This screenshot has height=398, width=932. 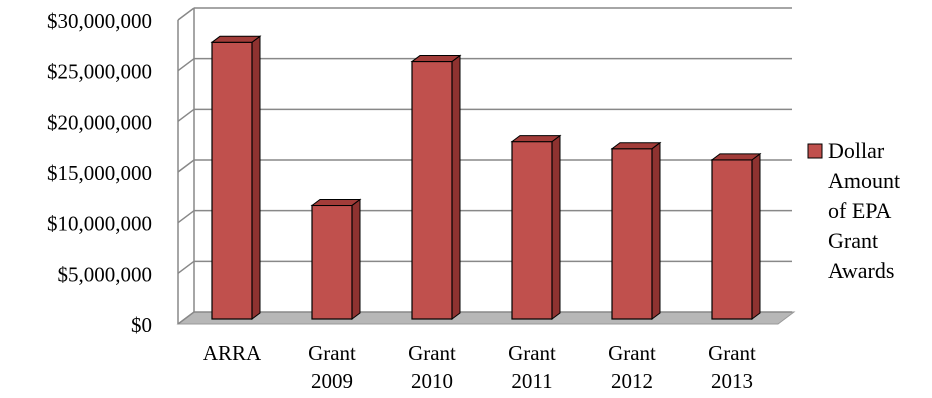 I want to click on y-tick-label: $5,000,000, so click(x=105, y=274).